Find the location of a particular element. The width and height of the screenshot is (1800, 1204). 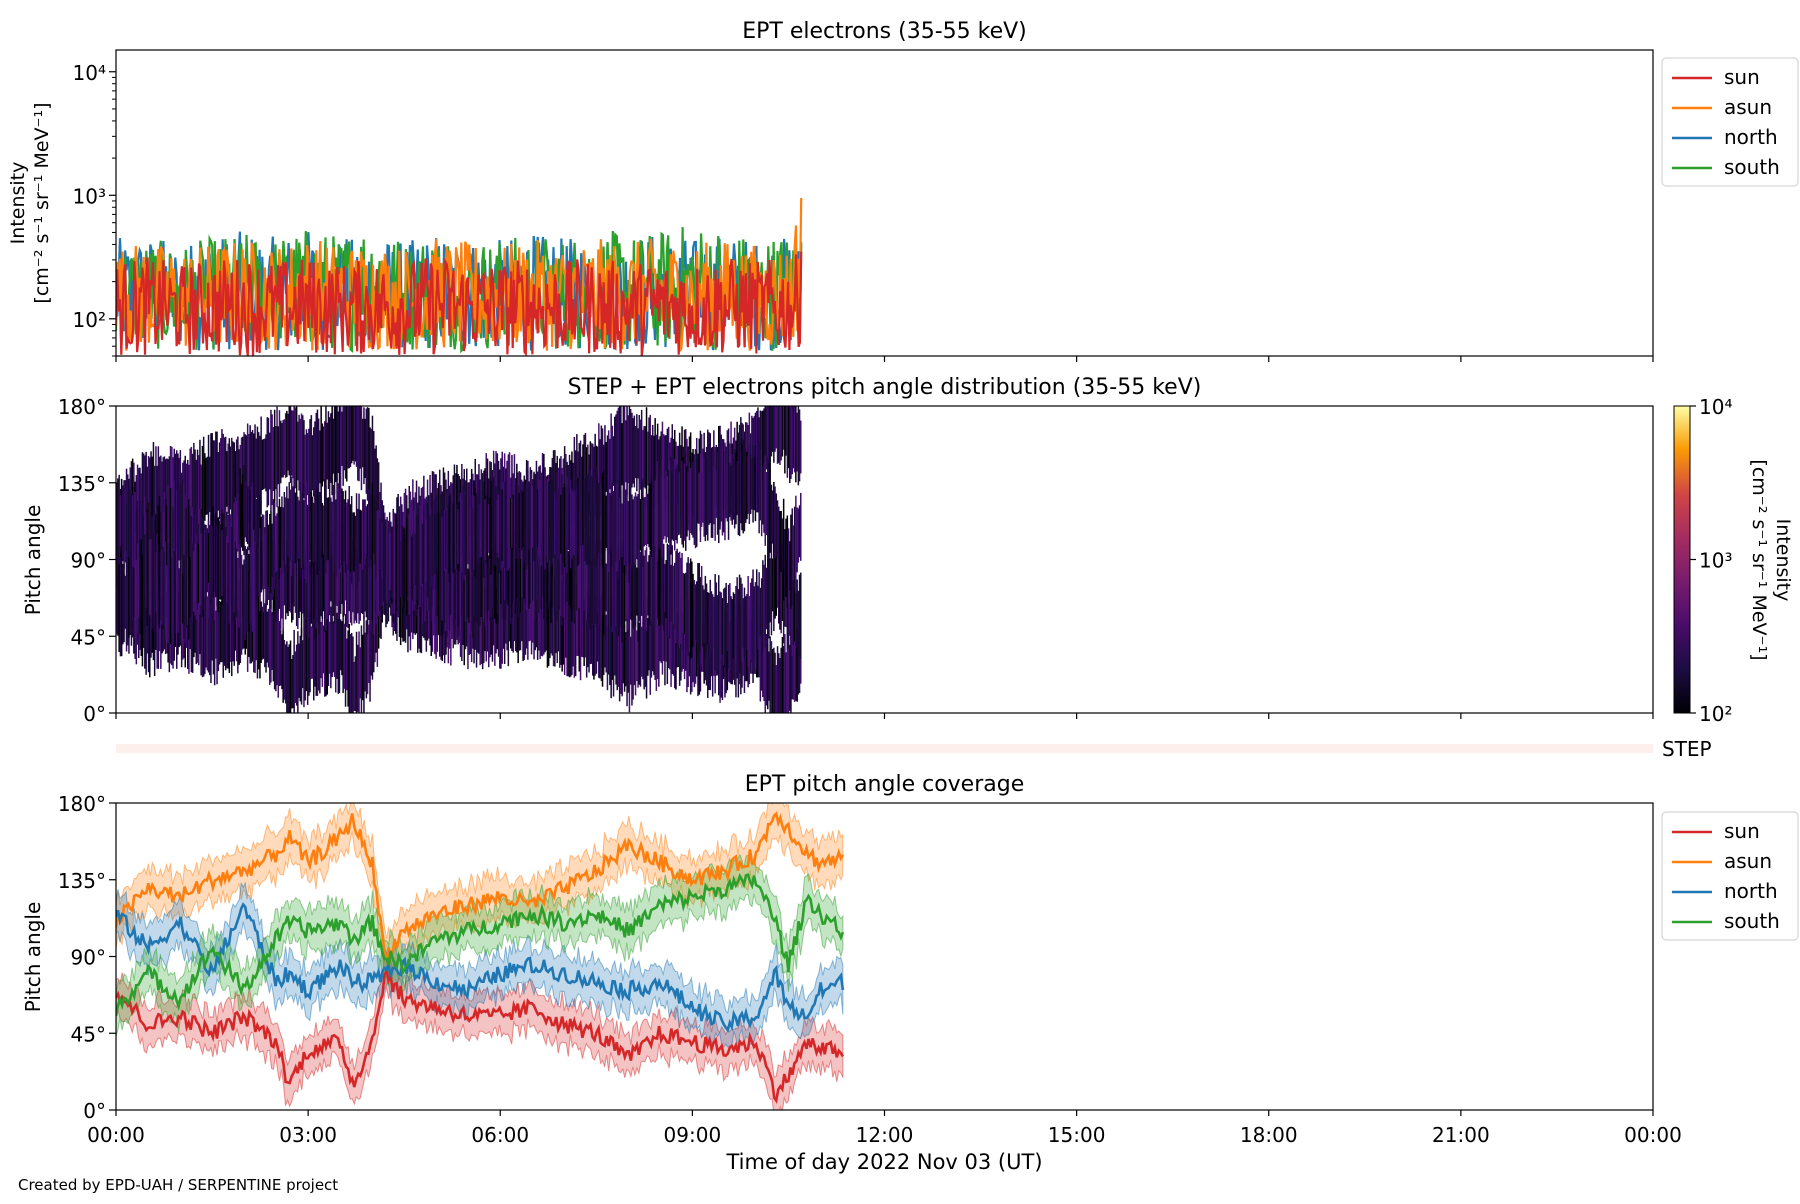

pad-heatmap-cells is located at coordinates (459, 559).